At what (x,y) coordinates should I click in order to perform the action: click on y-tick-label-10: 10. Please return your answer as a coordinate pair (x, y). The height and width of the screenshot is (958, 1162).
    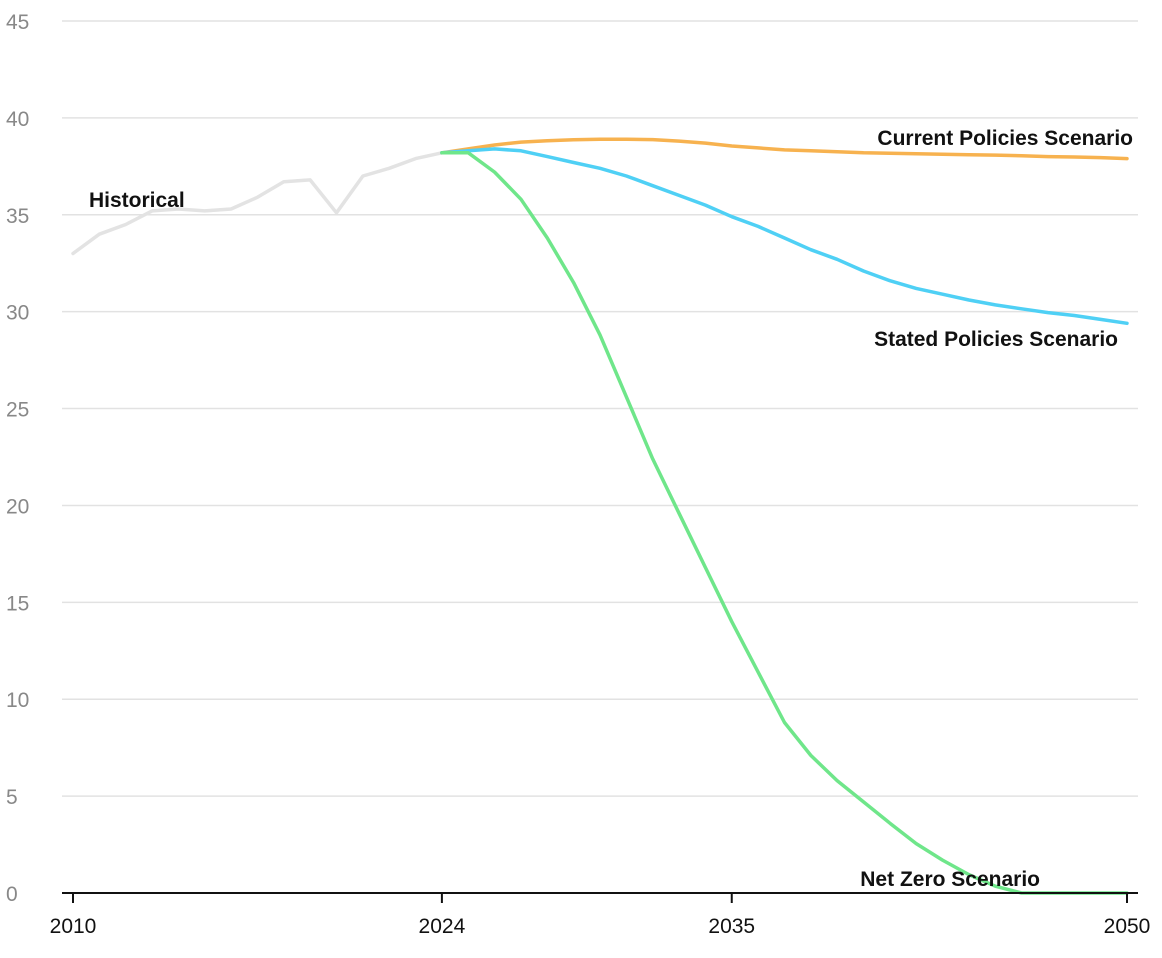
    Looking at the image, I should click on (17, 700).